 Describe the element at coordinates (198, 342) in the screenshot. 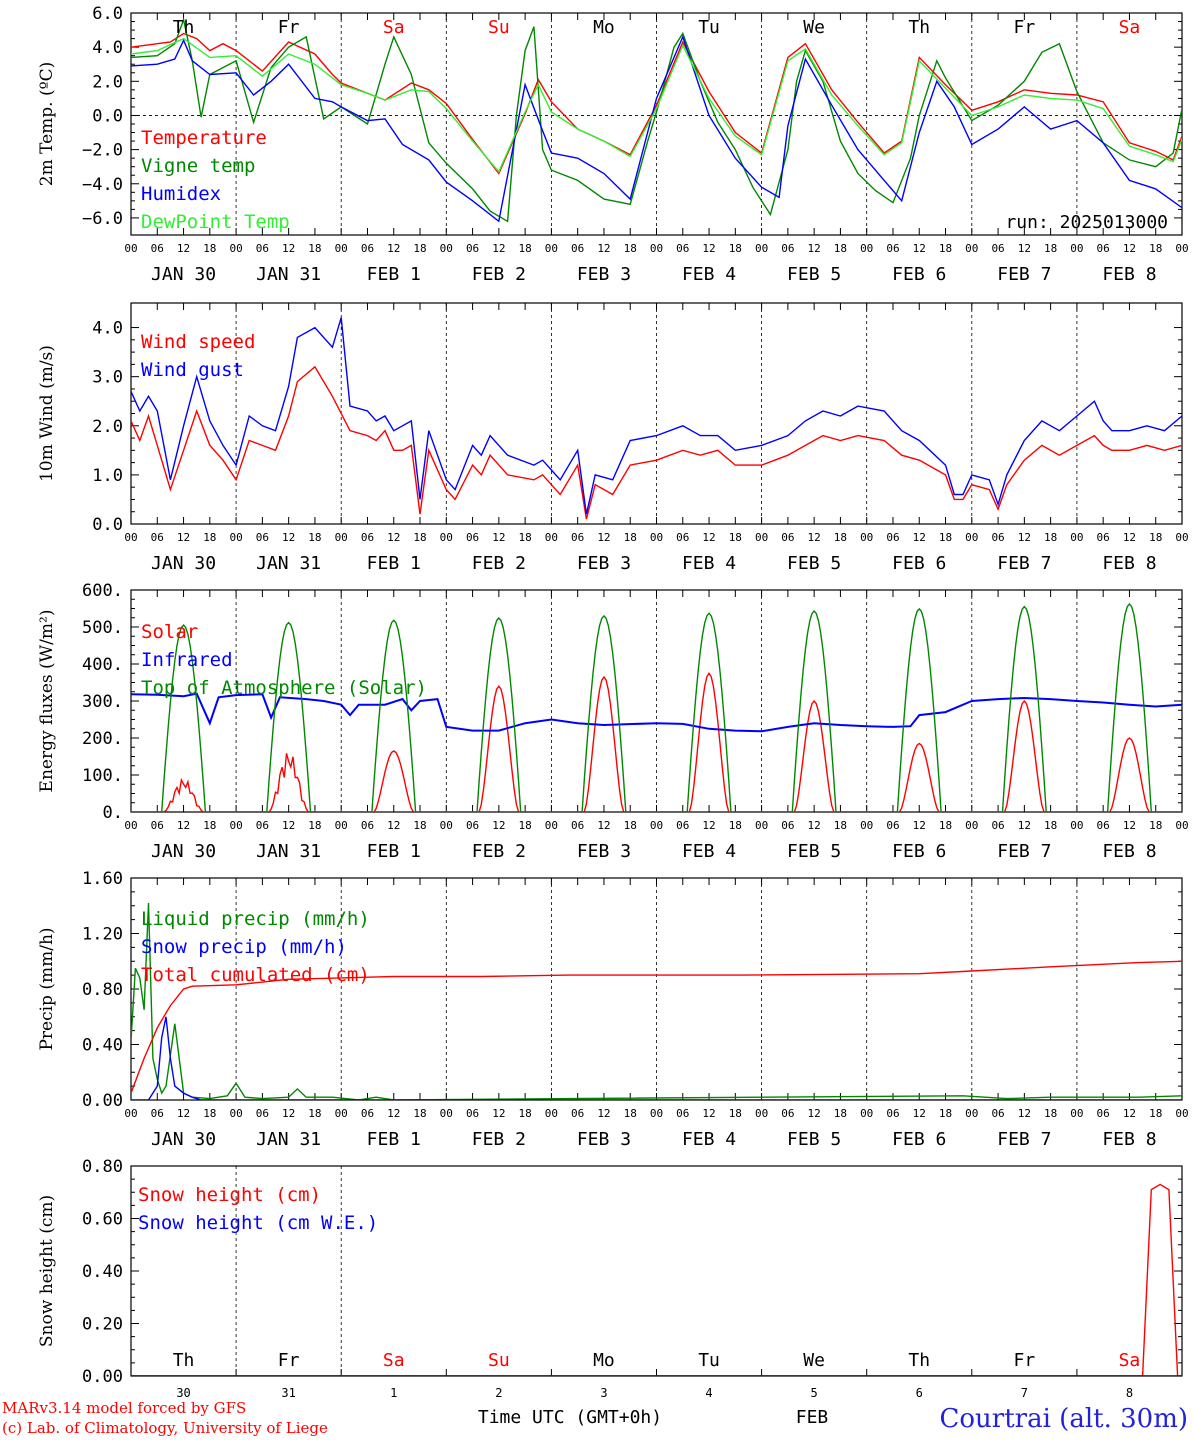

I see `legend-entry: Wind speed` at that location.